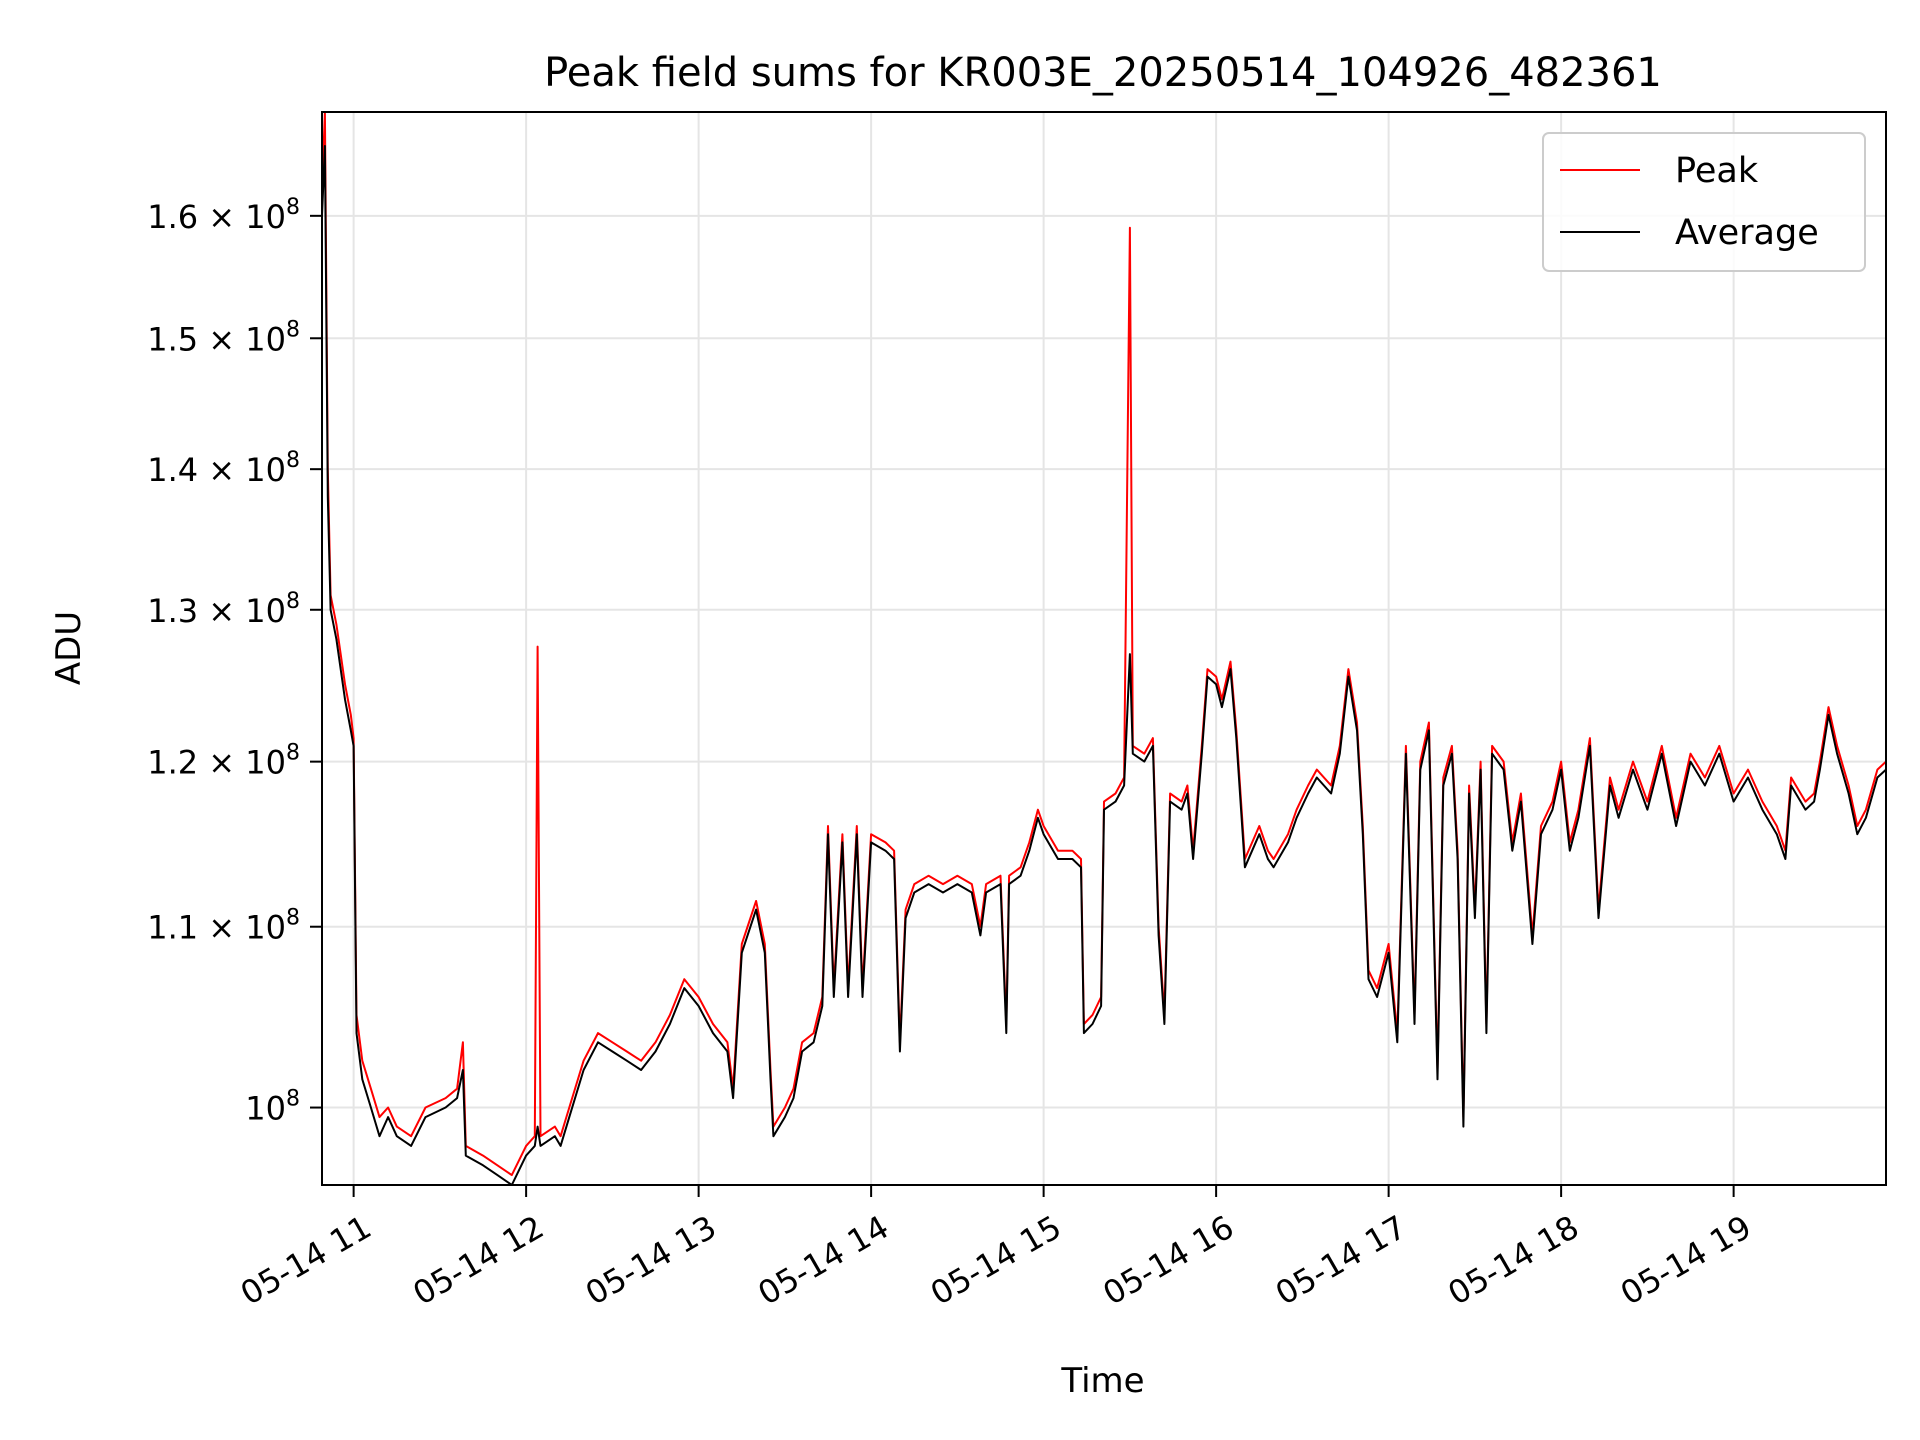 This screenshot has height=1440, width=1920. I want to click on y-tick-label: 108, so click(272, 1107).